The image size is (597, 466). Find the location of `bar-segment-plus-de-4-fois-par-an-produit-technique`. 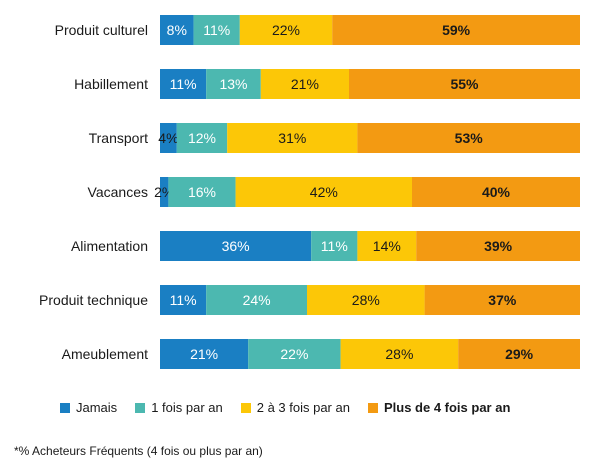

bar-segment-plus-de-4-fois-par-an-produit-technique is located at coordinates (502, 300).